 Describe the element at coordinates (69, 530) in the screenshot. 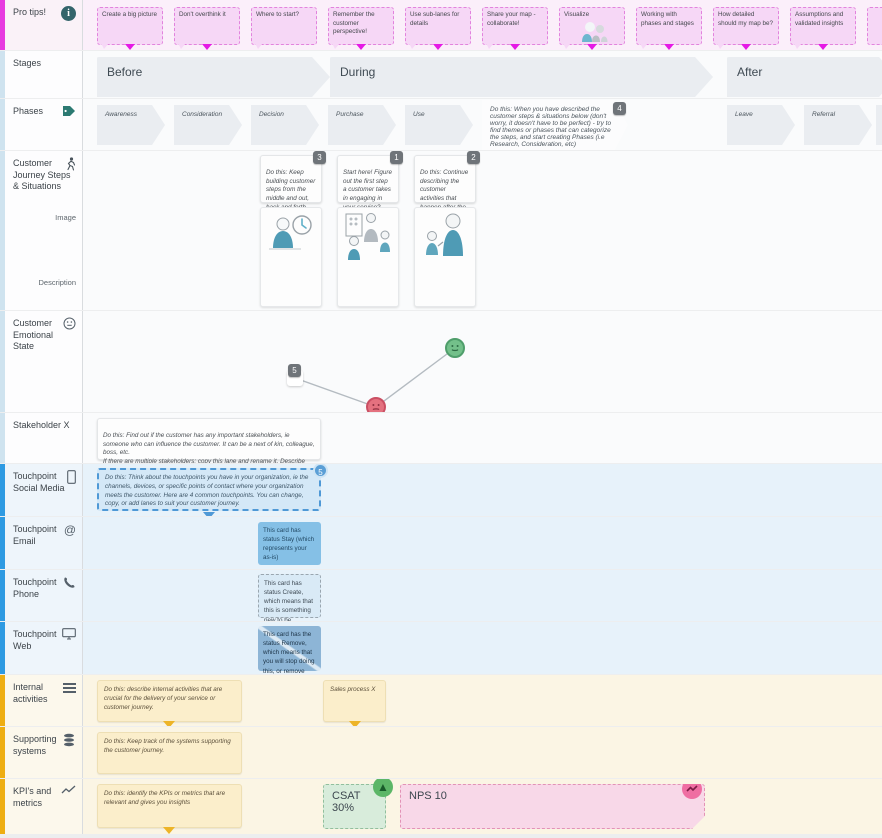

I see `at-sign-icon: @` at that location.